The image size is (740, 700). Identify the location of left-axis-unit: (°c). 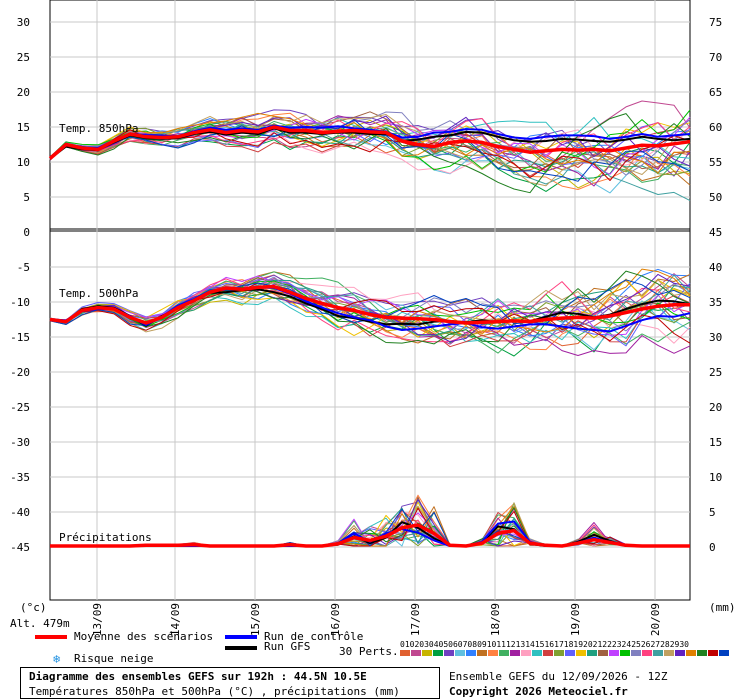
(33, 607).